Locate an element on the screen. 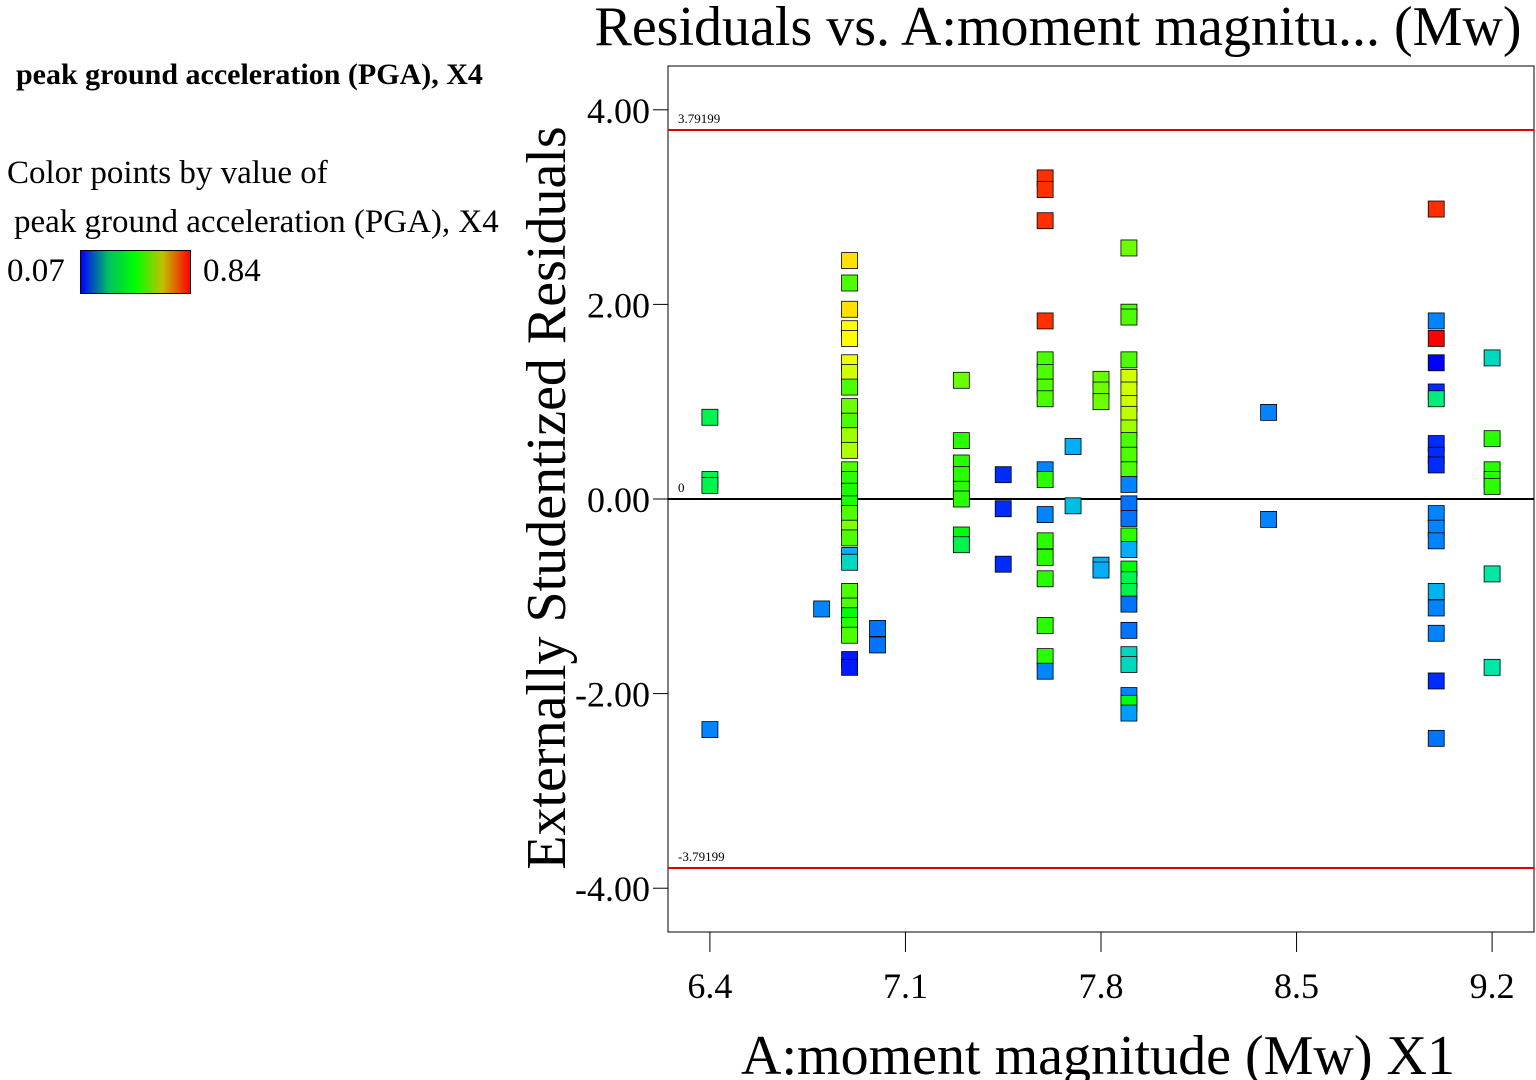 This screenshot has width=1536, height=1080. reference-line-label: 3.79199 is located at coordinates (699, 118).